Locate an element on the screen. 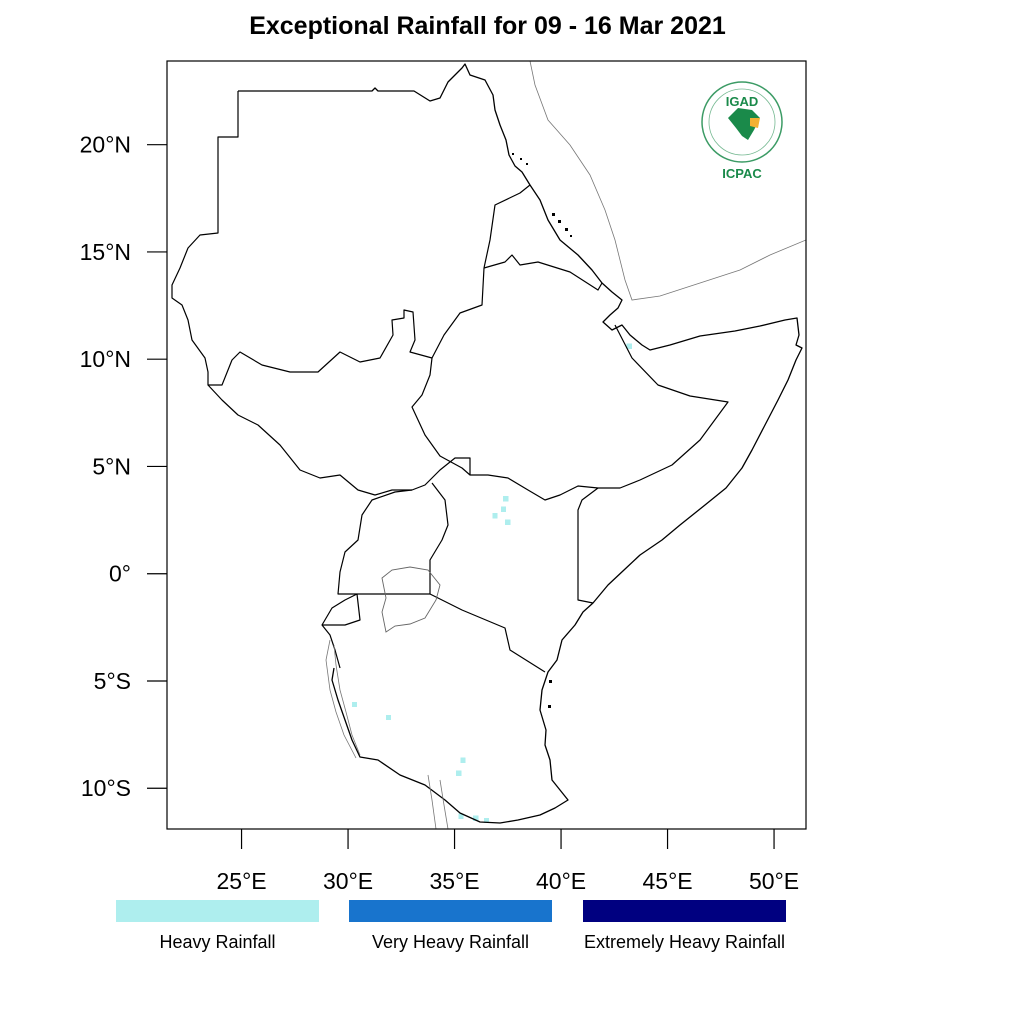 This screenshot has width=1024, height=1024. rain-layer is located at coordinates (491, 583).